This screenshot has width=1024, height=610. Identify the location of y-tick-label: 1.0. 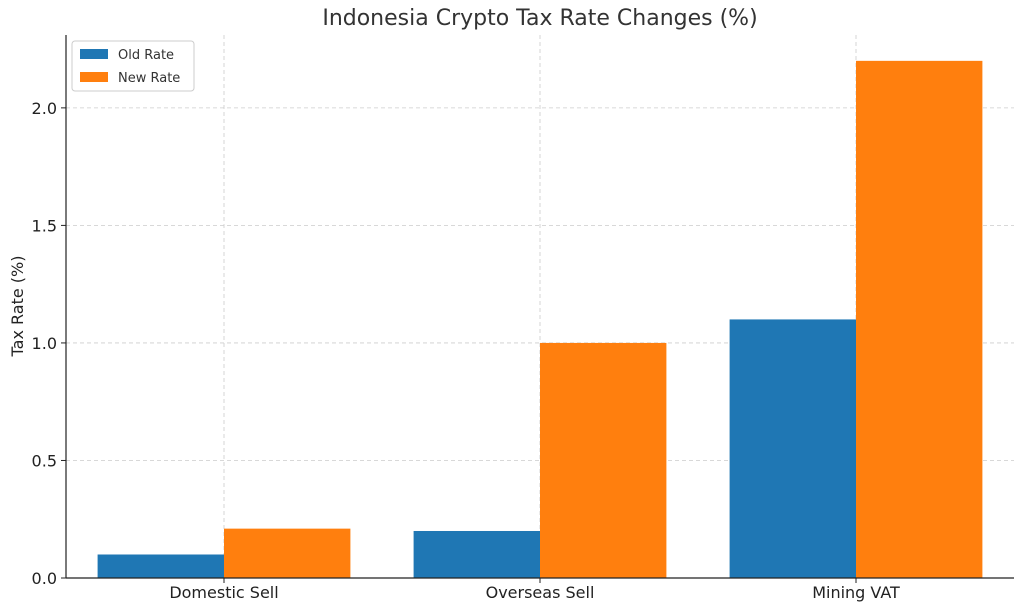
(44, 343).